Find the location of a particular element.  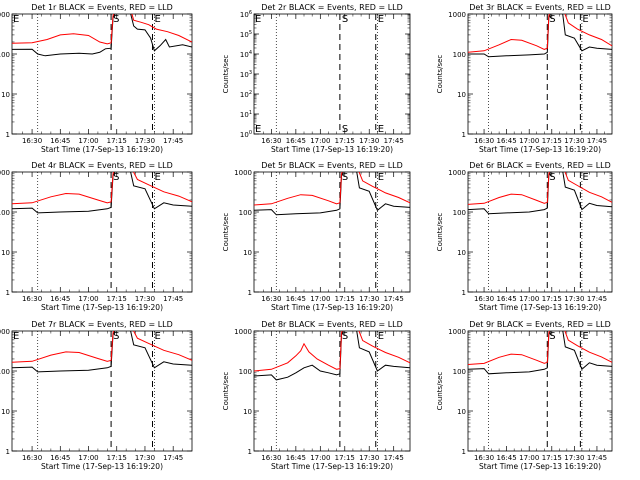

panel-title: Det 5r BLACK = Events, RED = LLD is located at coordinates (332, 165).